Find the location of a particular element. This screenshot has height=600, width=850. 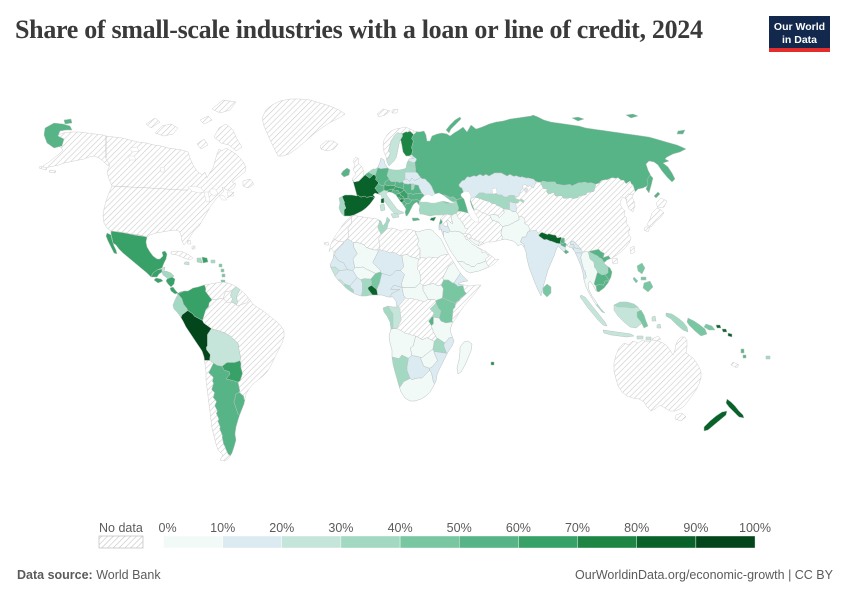

svg-text: 70% is located at coordinates (577, 528).